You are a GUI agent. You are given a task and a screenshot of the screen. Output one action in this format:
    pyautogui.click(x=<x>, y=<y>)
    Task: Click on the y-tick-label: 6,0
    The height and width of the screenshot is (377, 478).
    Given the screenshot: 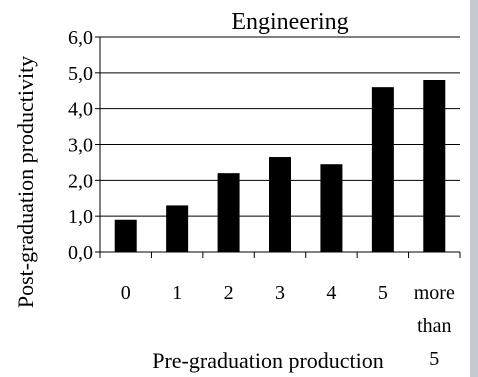 What is the action you would take?
    pyautogui.click(x=80, y=38)
    